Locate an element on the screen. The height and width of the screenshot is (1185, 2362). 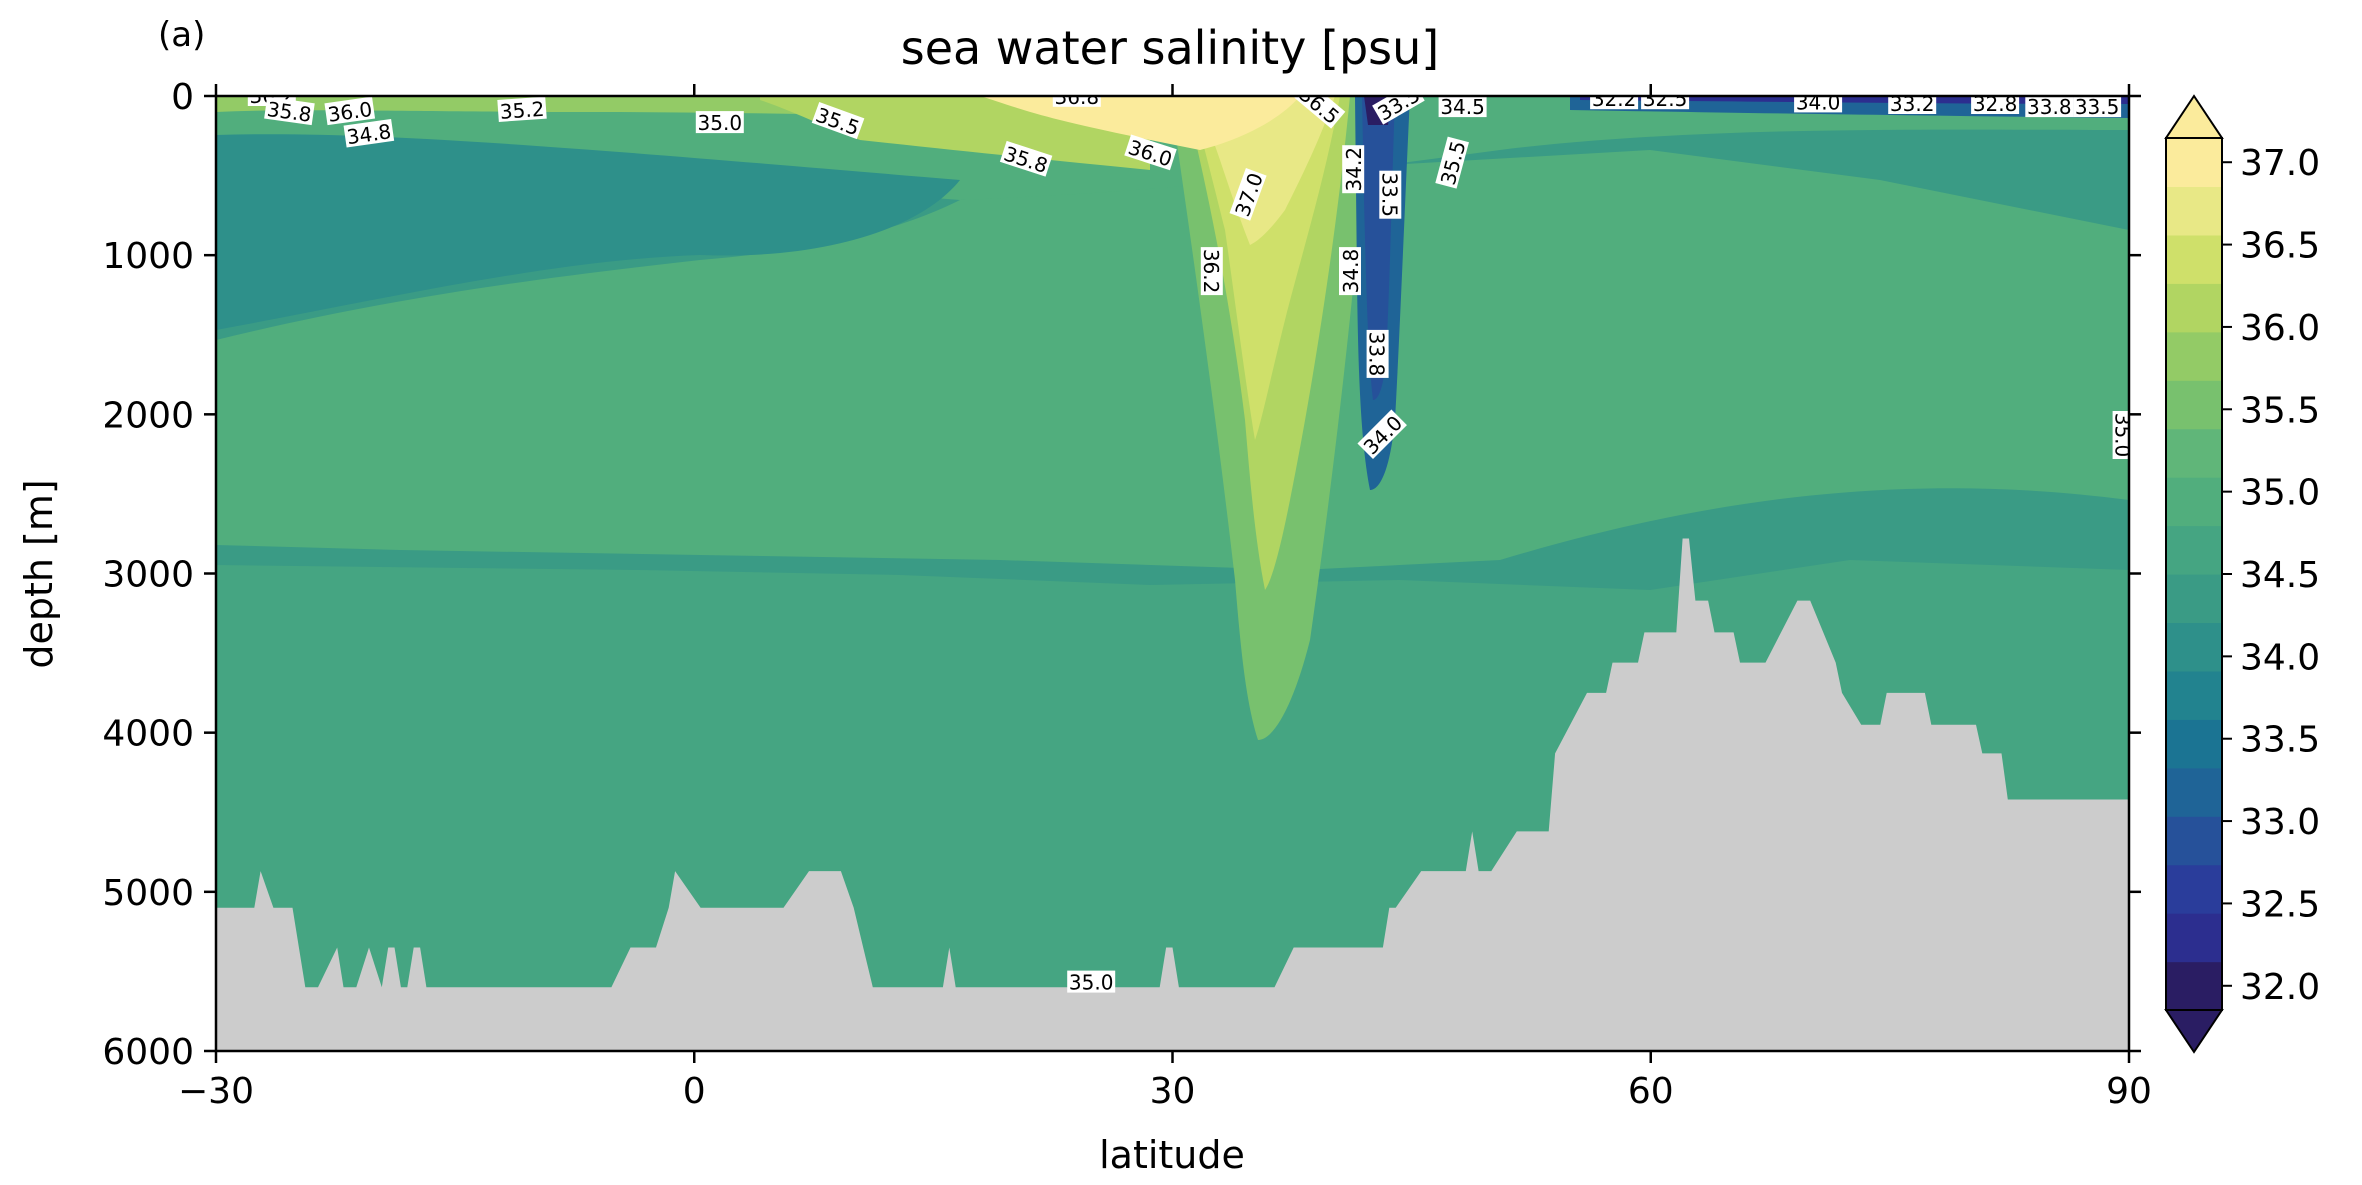
contour-label: 32.5 is located at coordinates (1665, 99).